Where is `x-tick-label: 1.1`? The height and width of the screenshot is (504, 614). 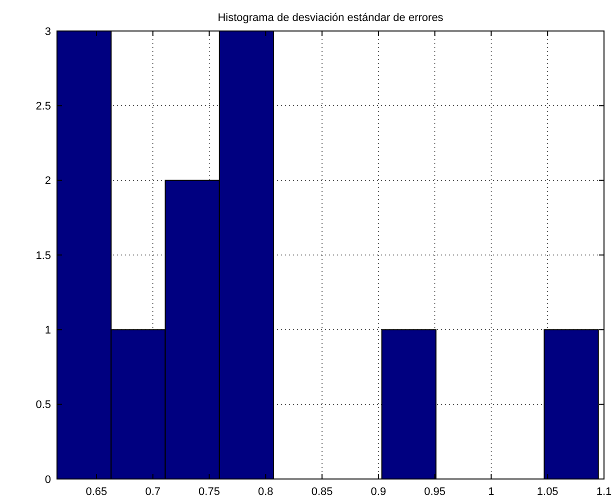 x-tick-label: 1.1 is located at coordinates (604, 492).